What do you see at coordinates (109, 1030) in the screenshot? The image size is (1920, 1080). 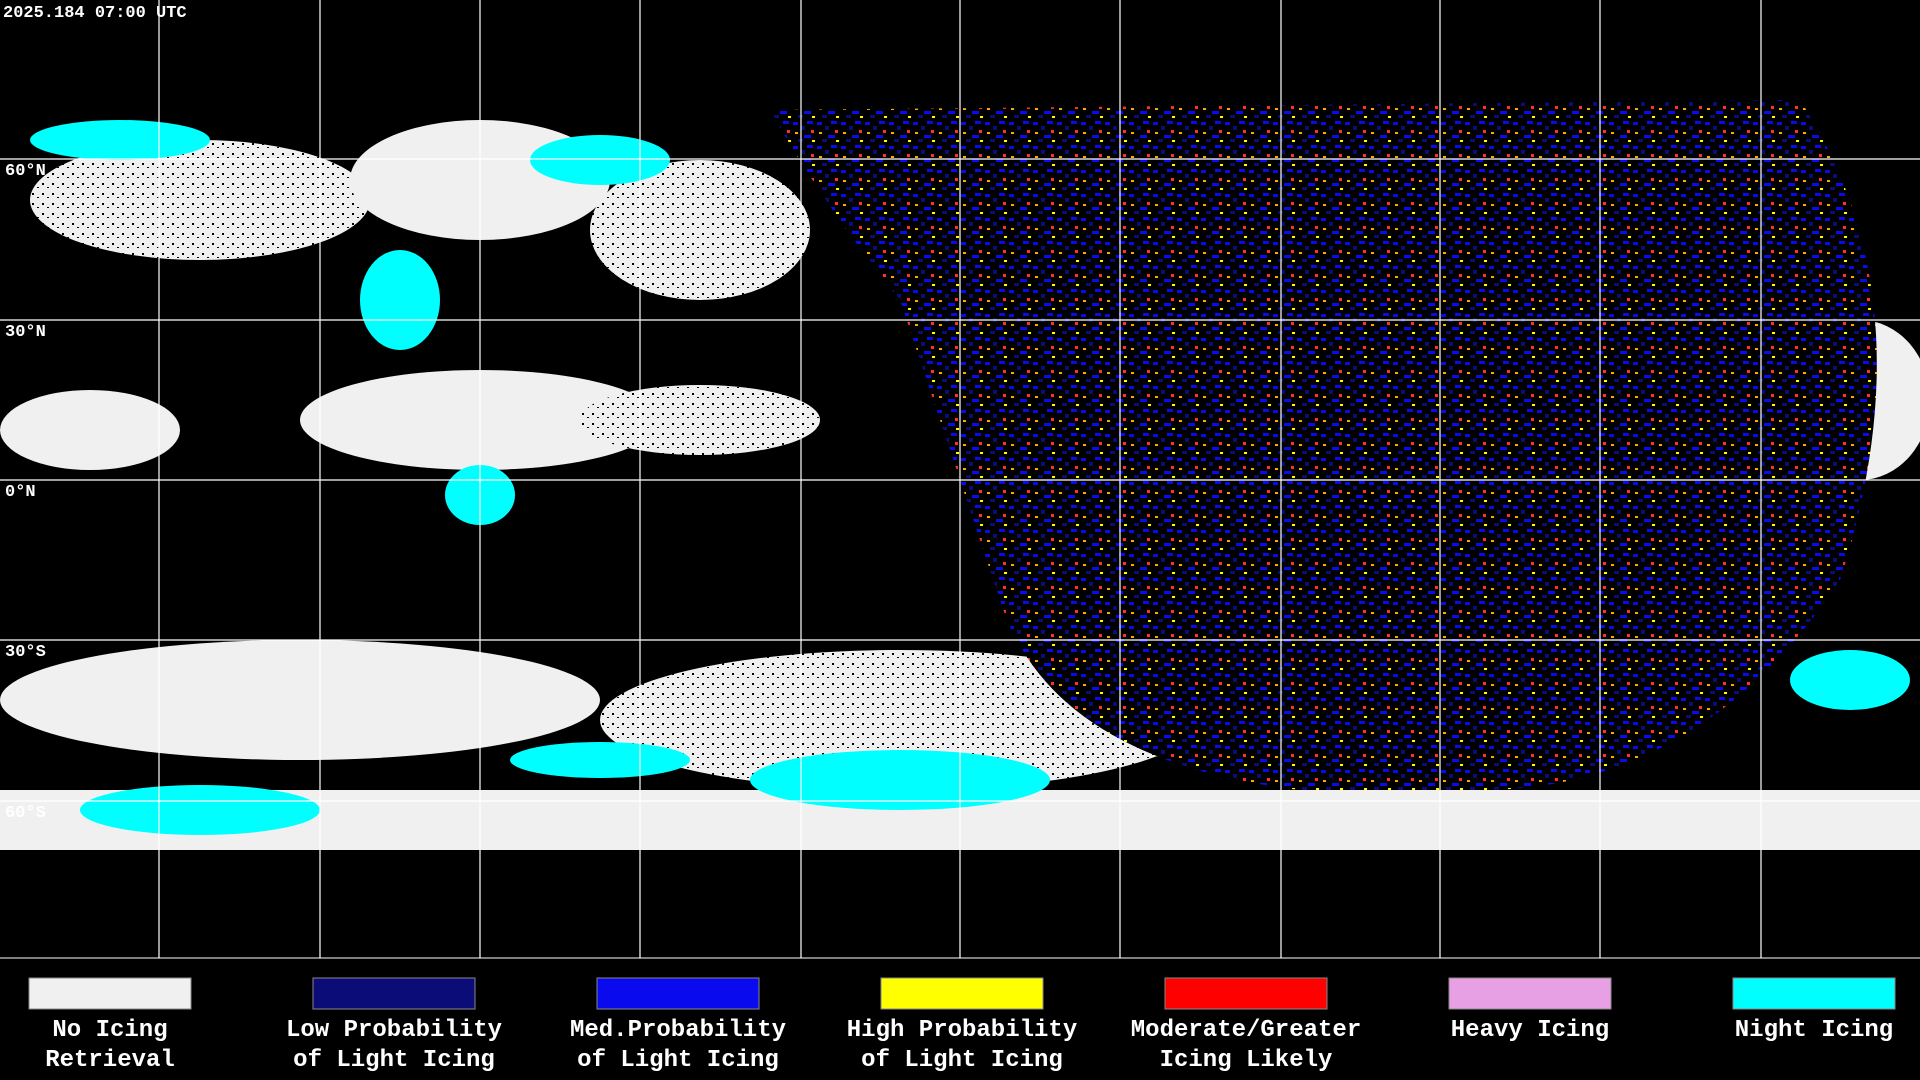 I see `legend-label: No Icing` at bounding box center [109, 1030].